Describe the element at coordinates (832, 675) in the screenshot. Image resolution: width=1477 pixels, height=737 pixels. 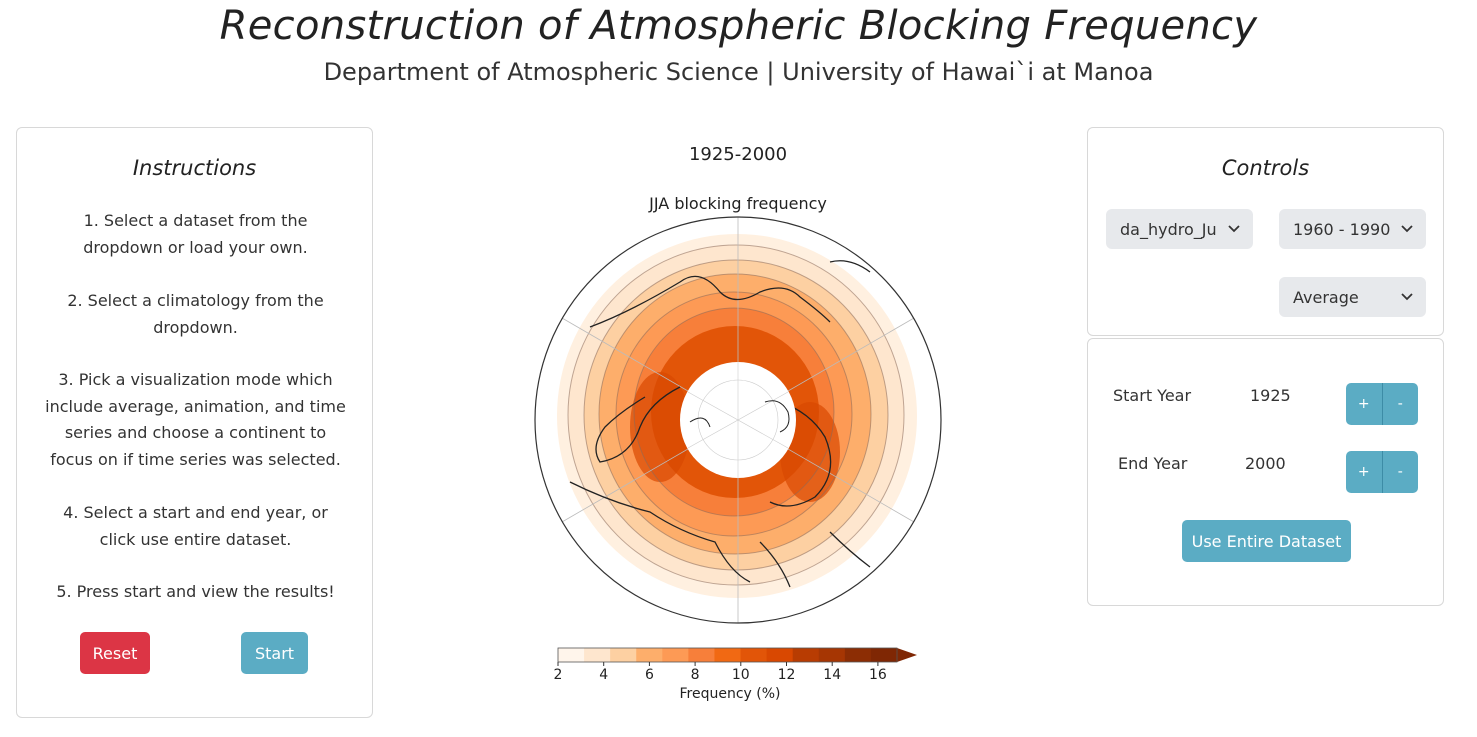
I see `colorbar-tick-label: 14` at that location.